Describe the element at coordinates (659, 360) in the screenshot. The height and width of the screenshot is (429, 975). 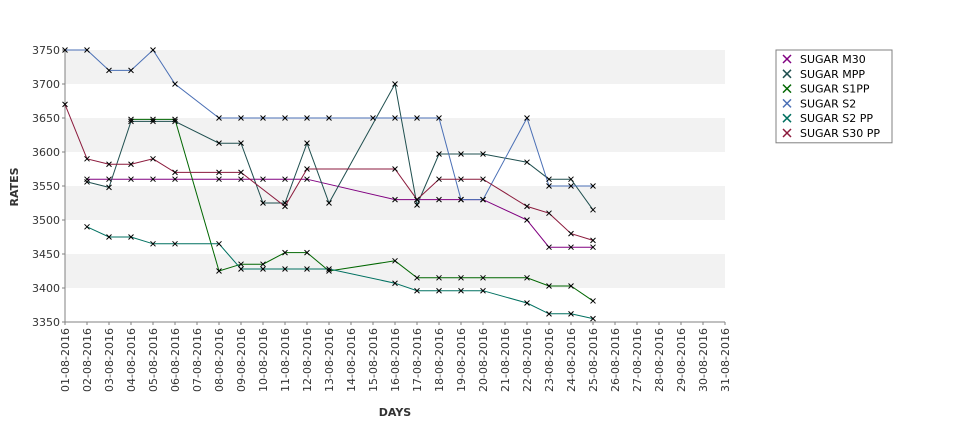
I see `x-tick-label: 28-08-2016` at that location.